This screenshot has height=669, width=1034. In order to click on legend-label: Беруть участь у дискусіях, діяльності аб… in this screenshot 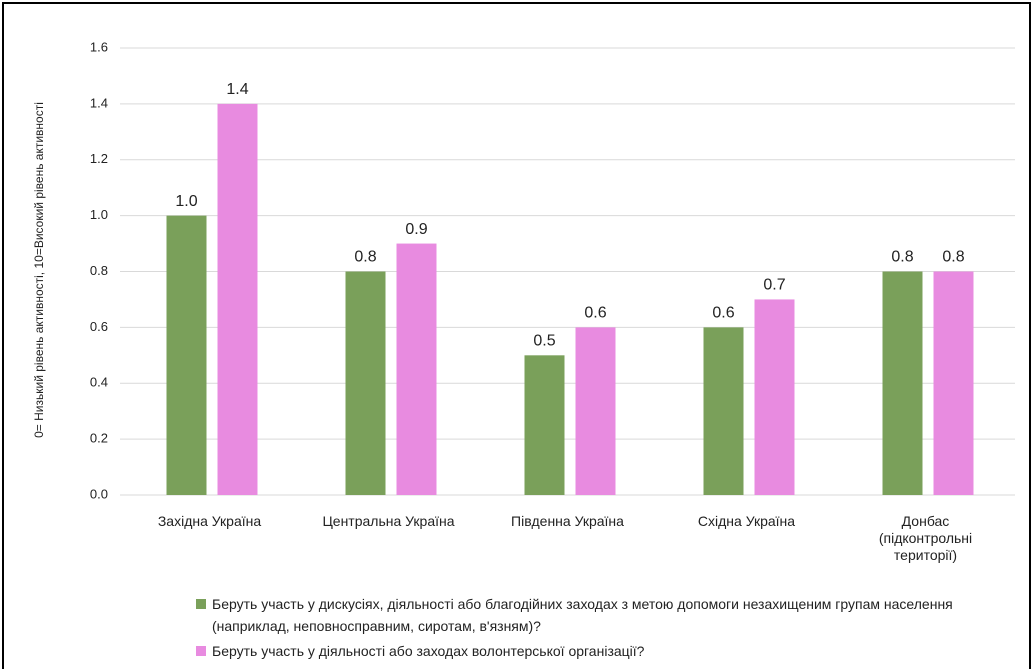, I will do `click(582, 615)`.